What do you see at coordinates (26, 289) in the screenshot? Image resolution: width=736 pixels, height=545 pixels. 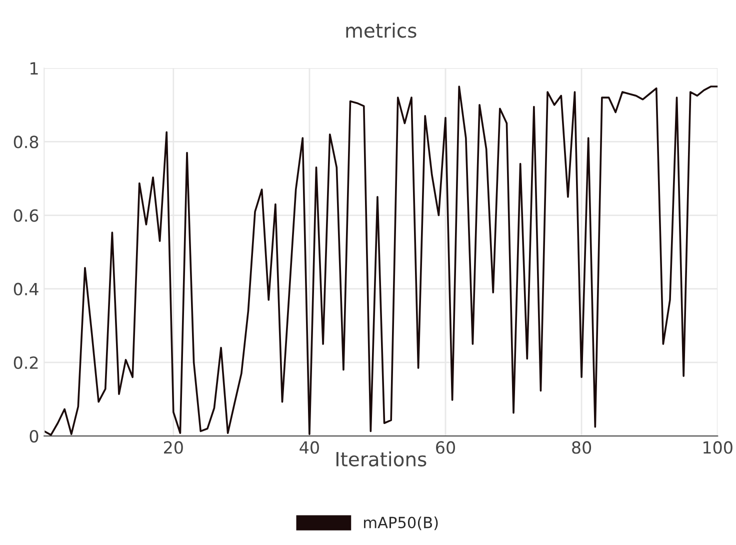 I see `y-tick-label: 0.4` at bounding box center [26, 289].